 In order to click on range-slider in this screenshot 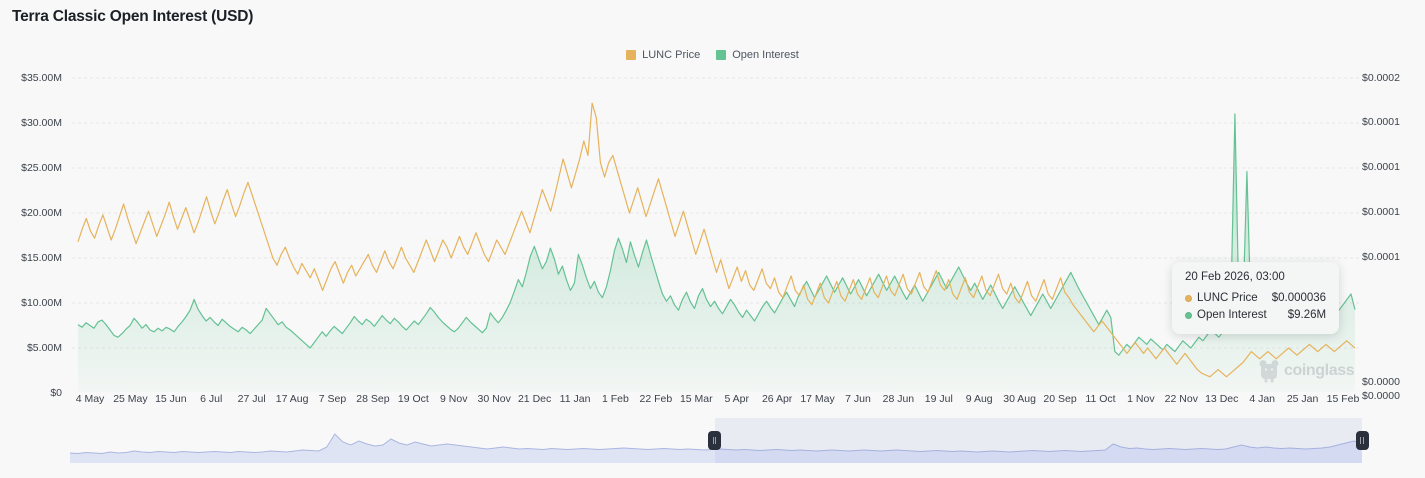, I will do `click(719, 440)`.